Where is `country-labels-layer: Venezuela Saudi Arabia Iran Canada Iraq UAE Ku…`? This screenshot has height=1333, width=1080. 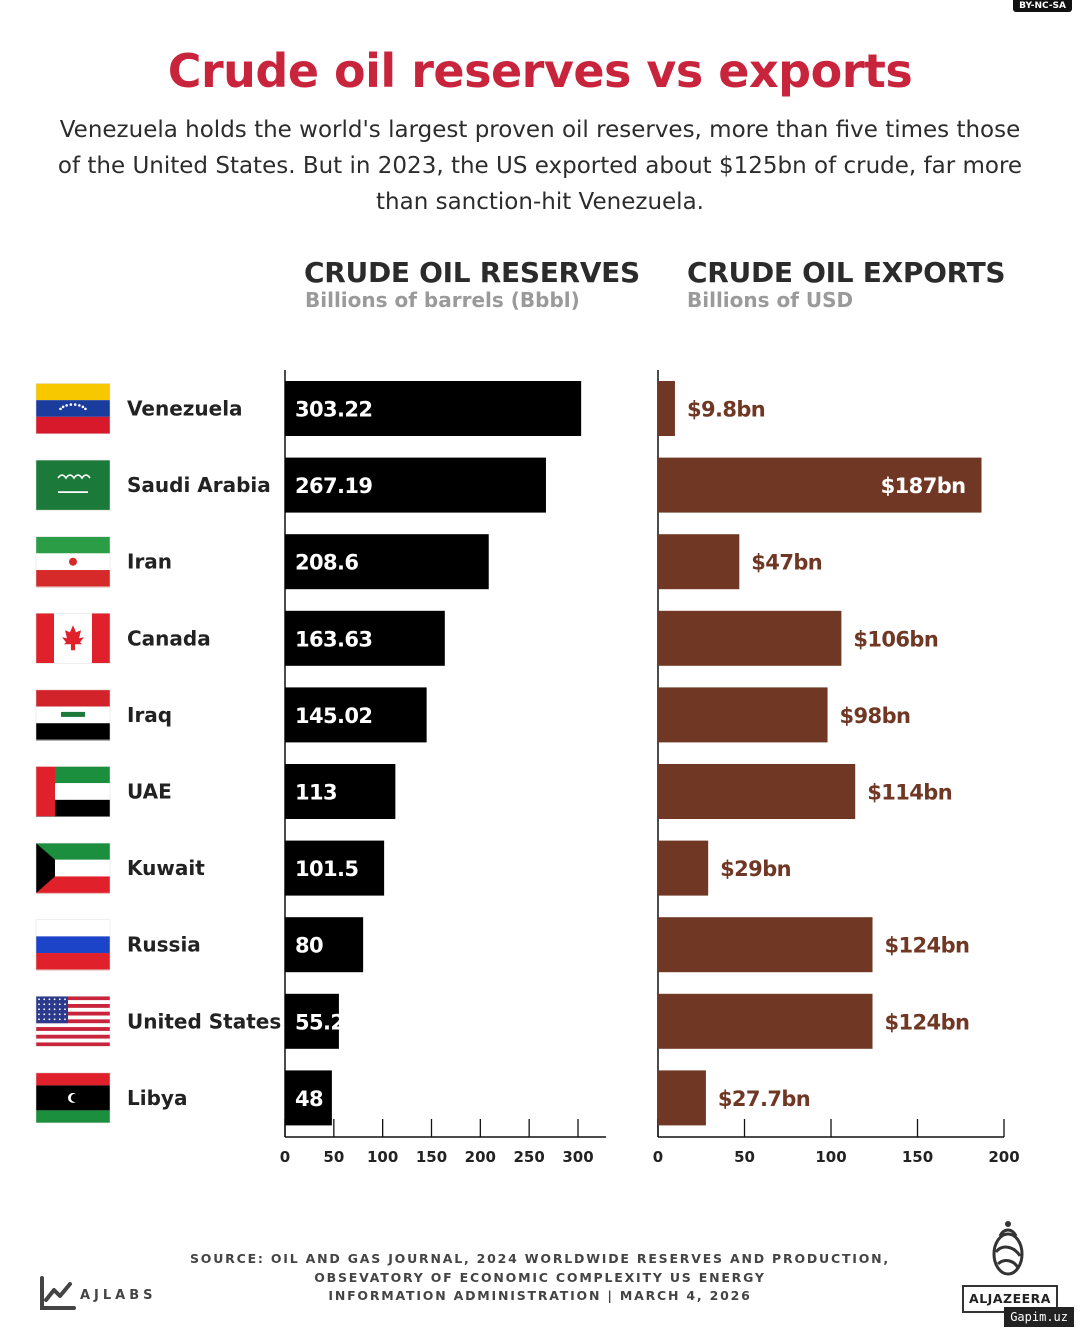
country-labels-layer: Venezuela Saudi Arabia Iran Canada Iraq UAE Ku… is located at coordinates (204, 753).